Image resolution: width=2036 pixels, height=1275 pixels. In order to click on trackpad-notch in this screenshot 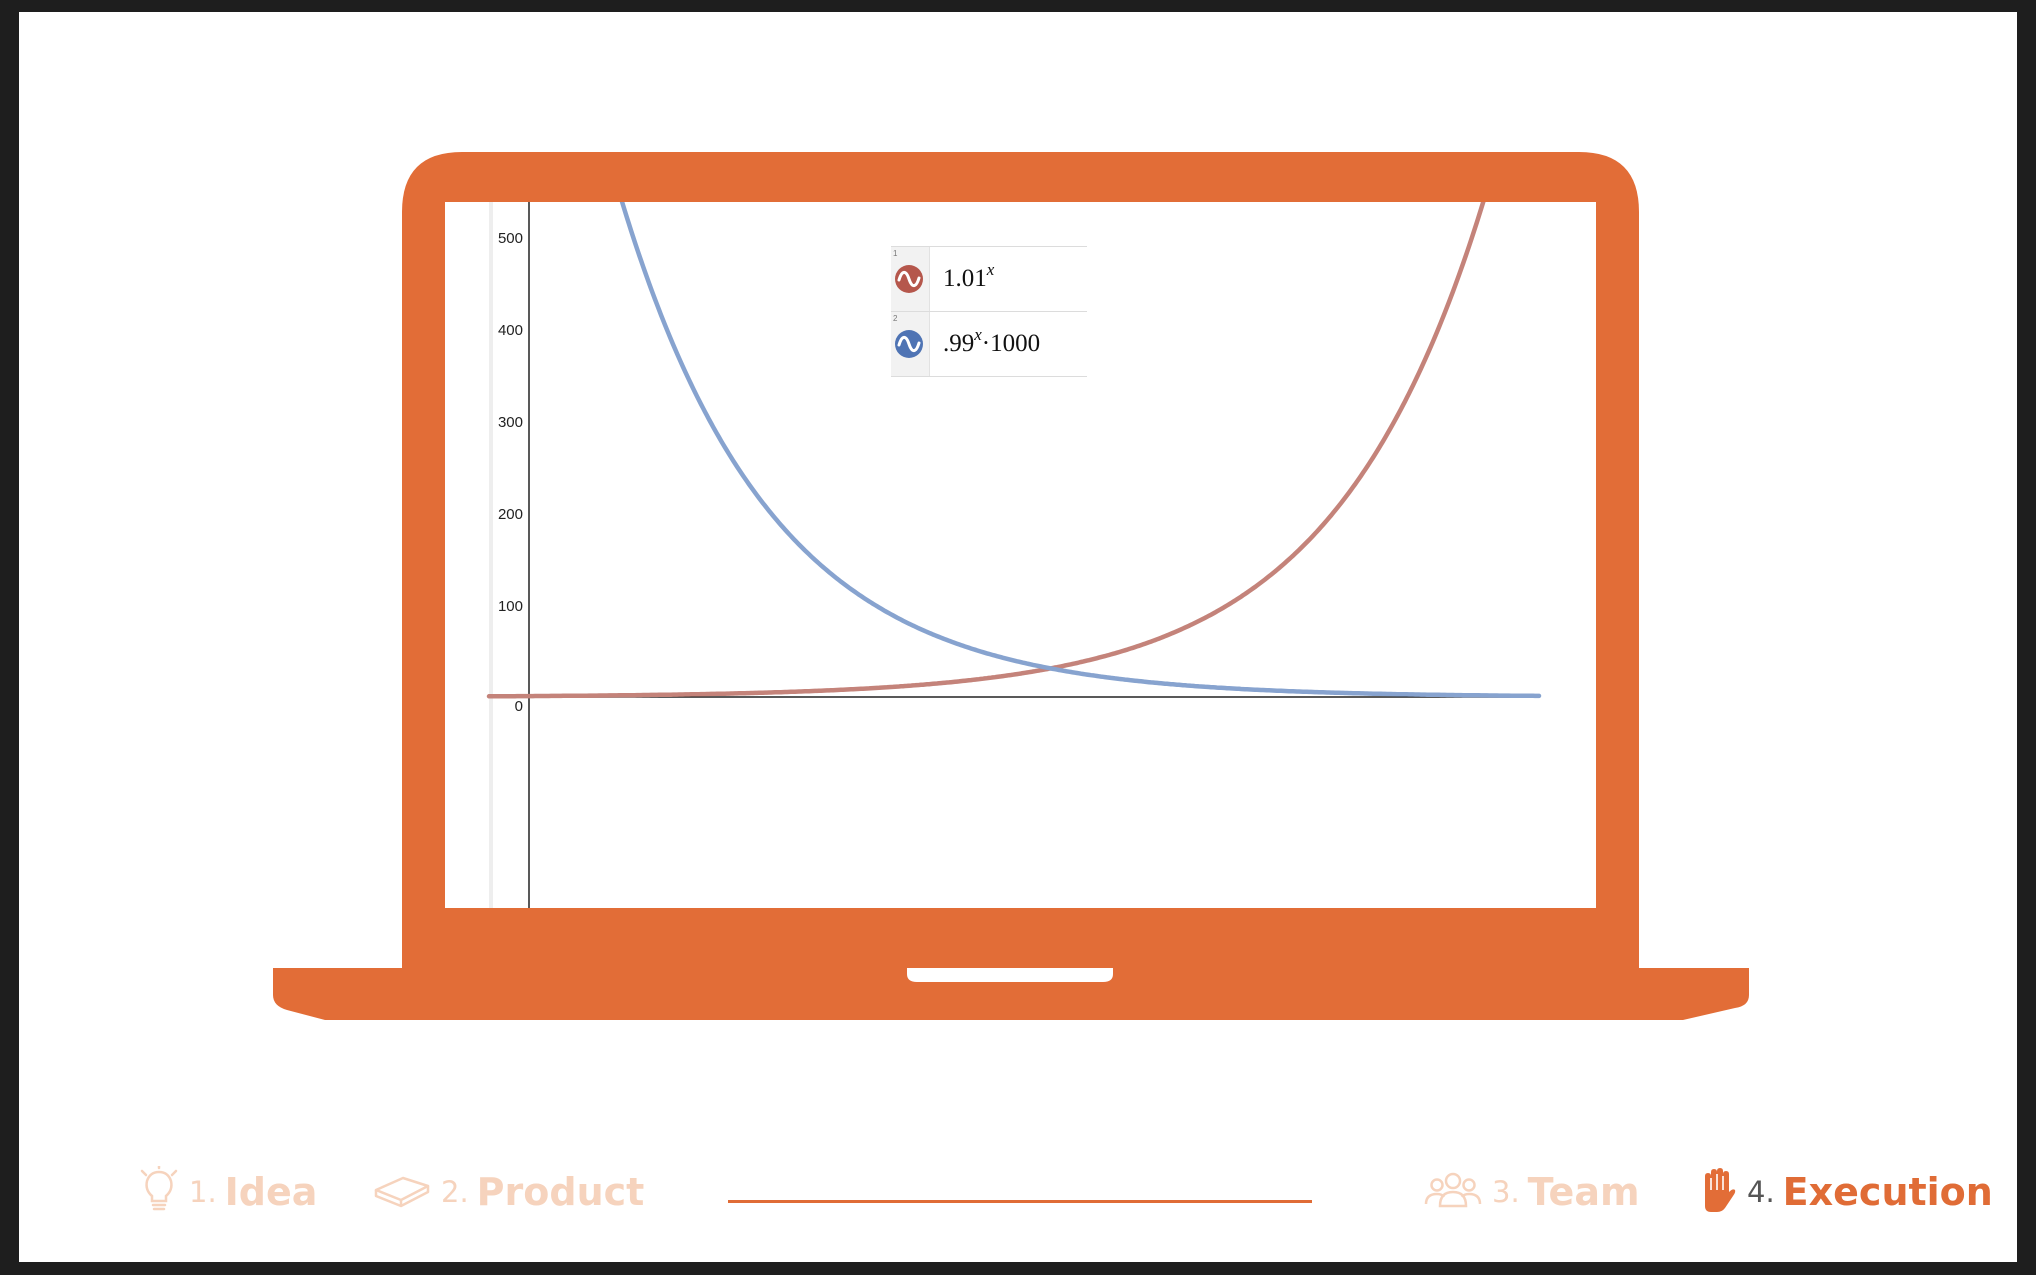, I will do `click(1010, 975)`.